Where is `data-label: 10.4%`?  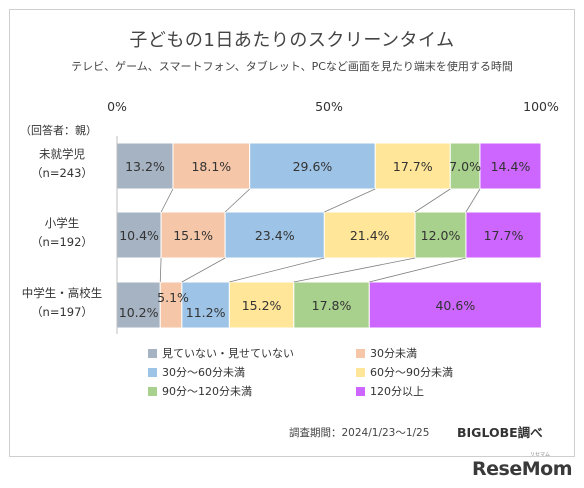 data-label: 10.4% is located at coordinates (139, 235).